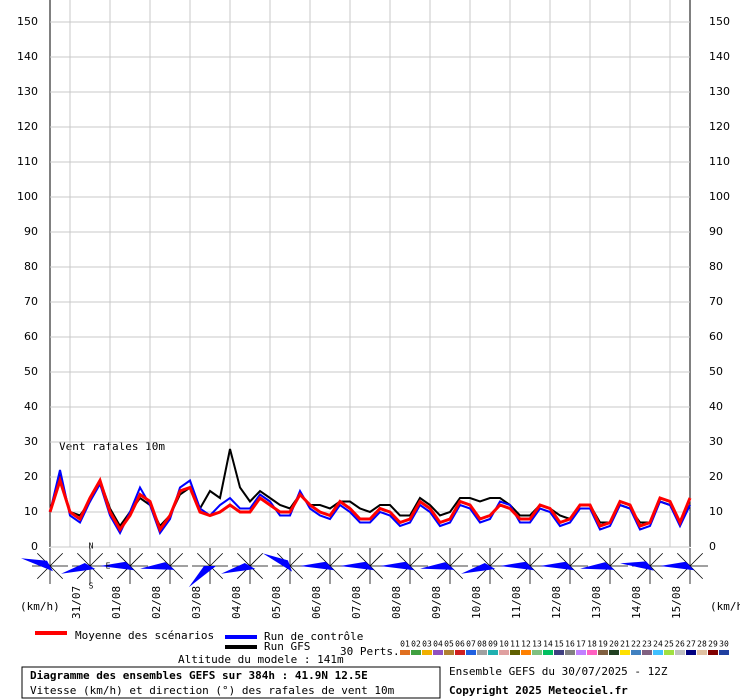 This screenshot has height=700, width=740. What do you see at coordinates (27, 161) in the screenshot?
I see `y-tick-label: 110` at bounding box center [27, 161].